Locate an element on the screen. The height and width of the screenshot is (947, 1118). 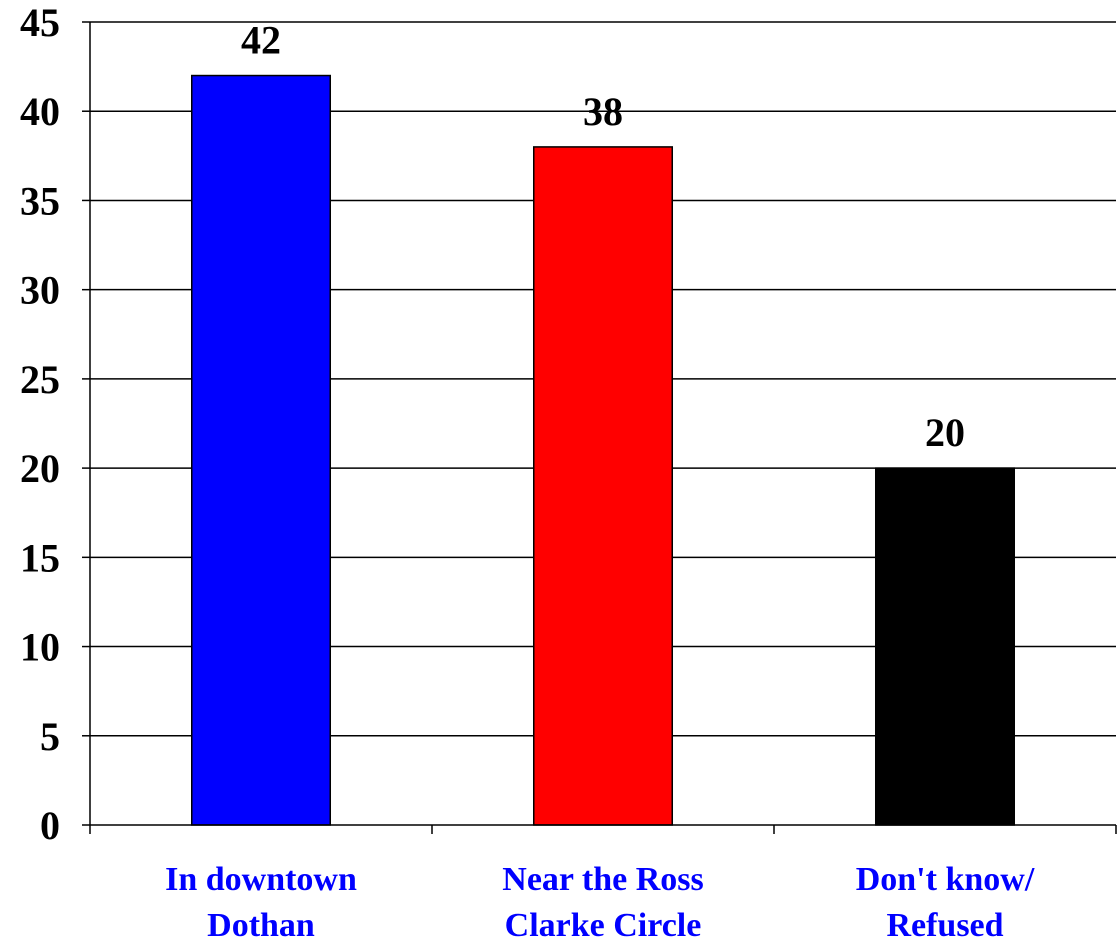
category-label: Dothan is located at coordinates (261, 925).